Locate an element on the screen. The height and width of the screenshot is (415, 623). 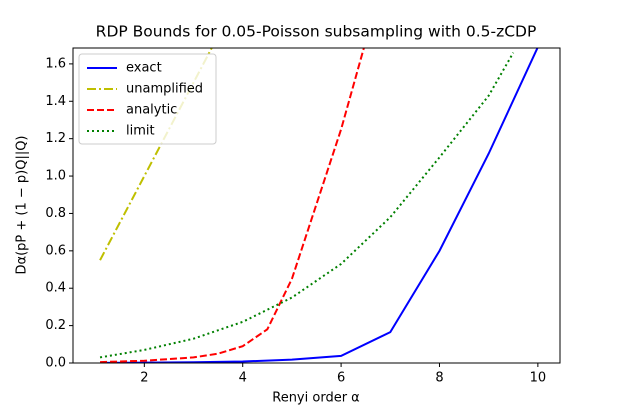
x-tick-label: 10 is located at coordinates (538, 378).